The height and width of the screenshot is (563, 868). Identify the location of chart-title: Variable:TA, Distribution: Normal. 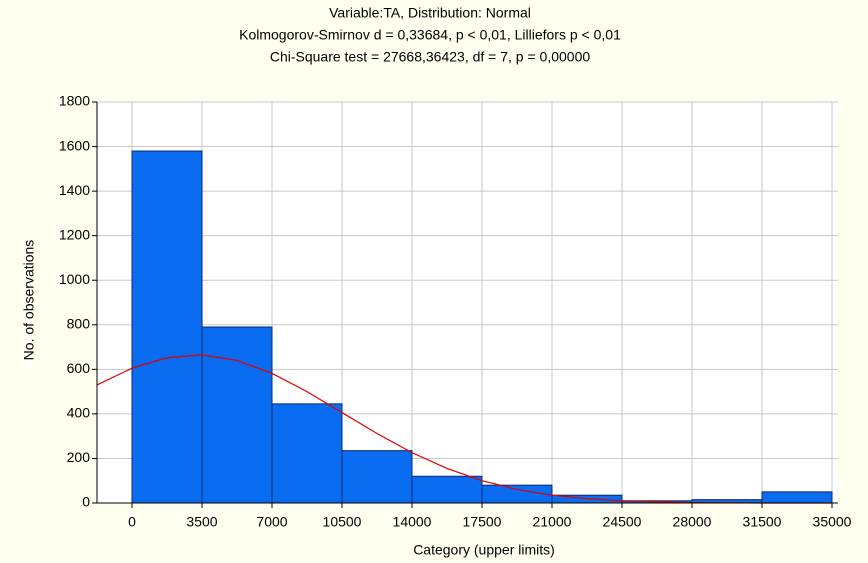
(430, 13).